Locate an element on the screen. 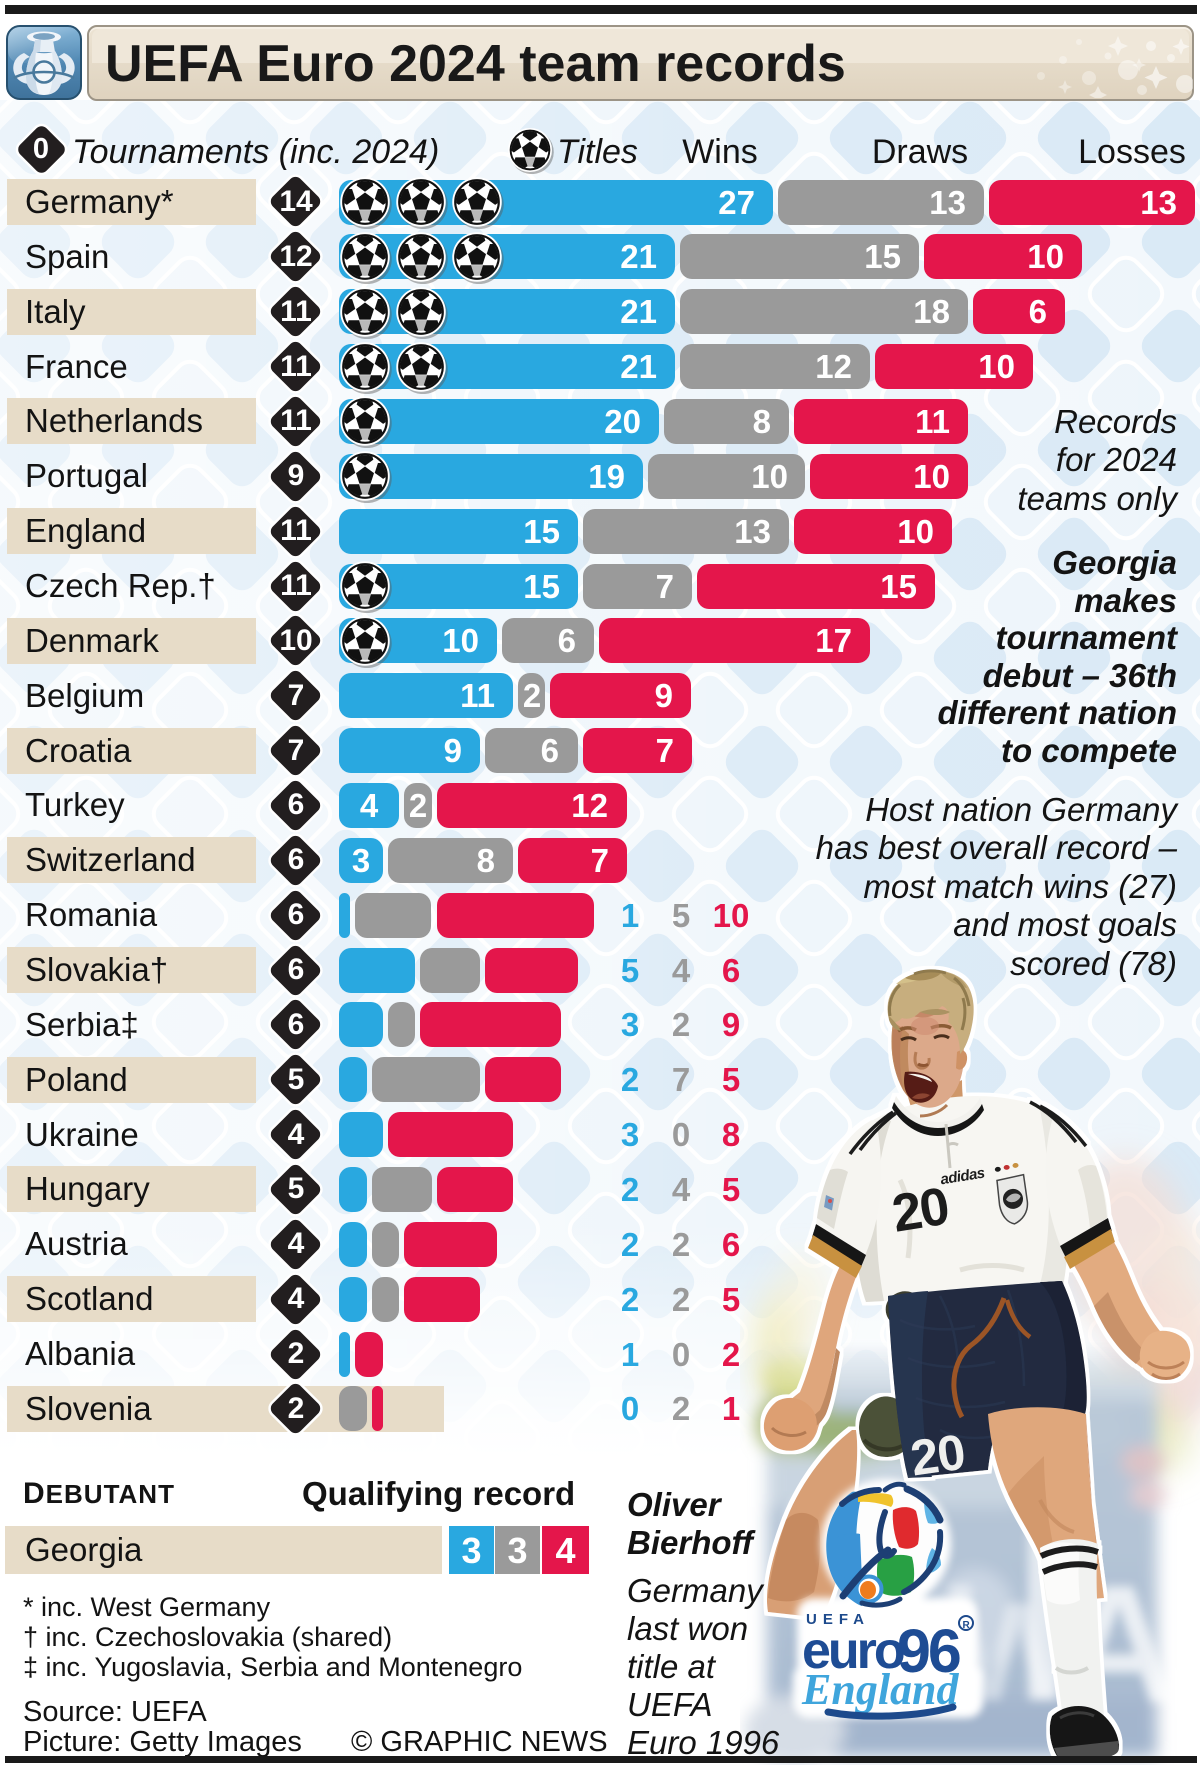  svg-text: R is located at coordinates (967, 1625).